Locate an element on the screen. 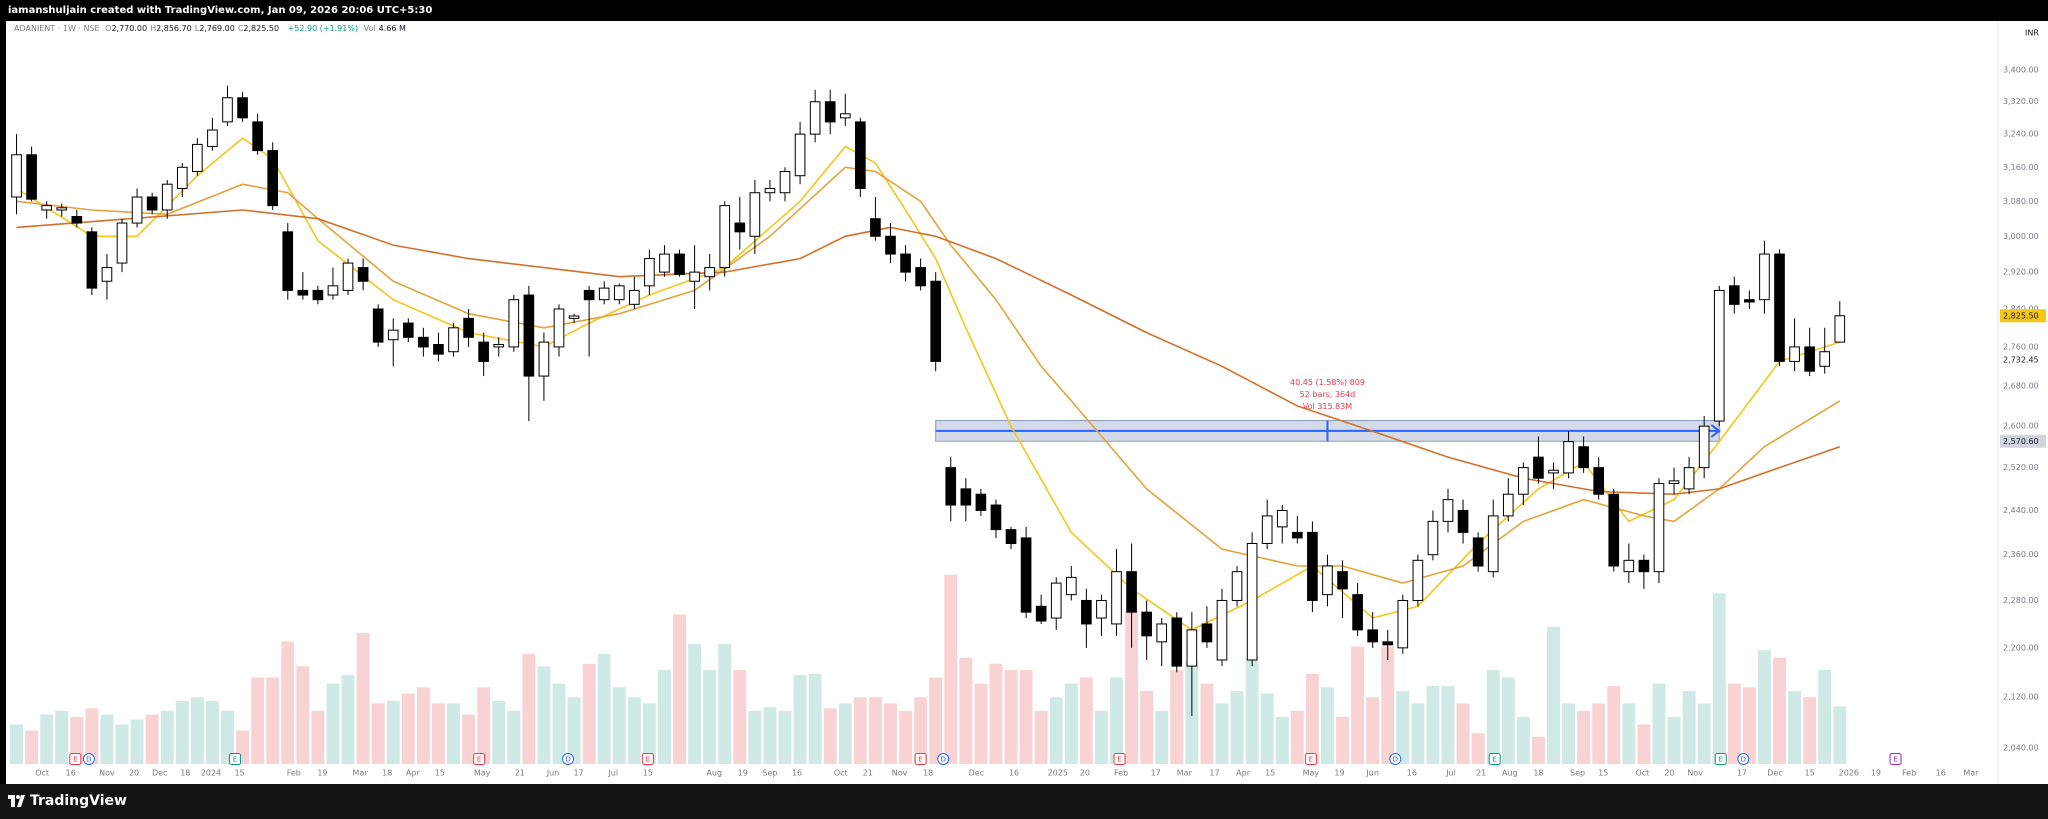 The width and height of the screenshot is (2048, 819). price-label-box is located at coordinates (2023, 360).